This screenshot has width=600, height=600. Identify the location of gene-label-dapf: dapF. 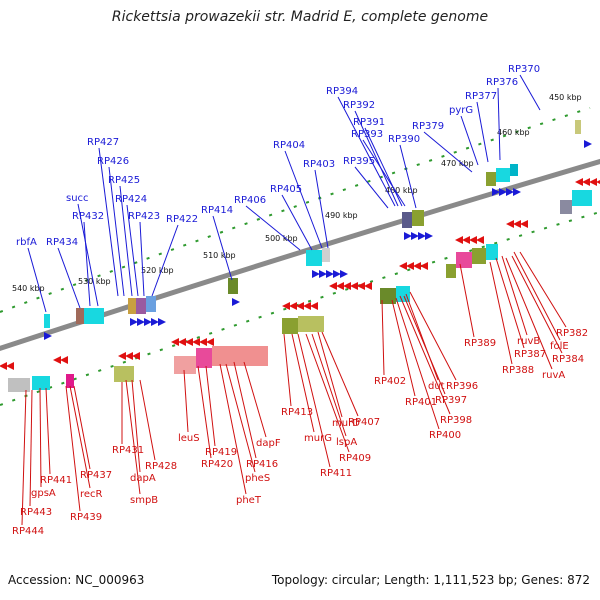
(268, 443).